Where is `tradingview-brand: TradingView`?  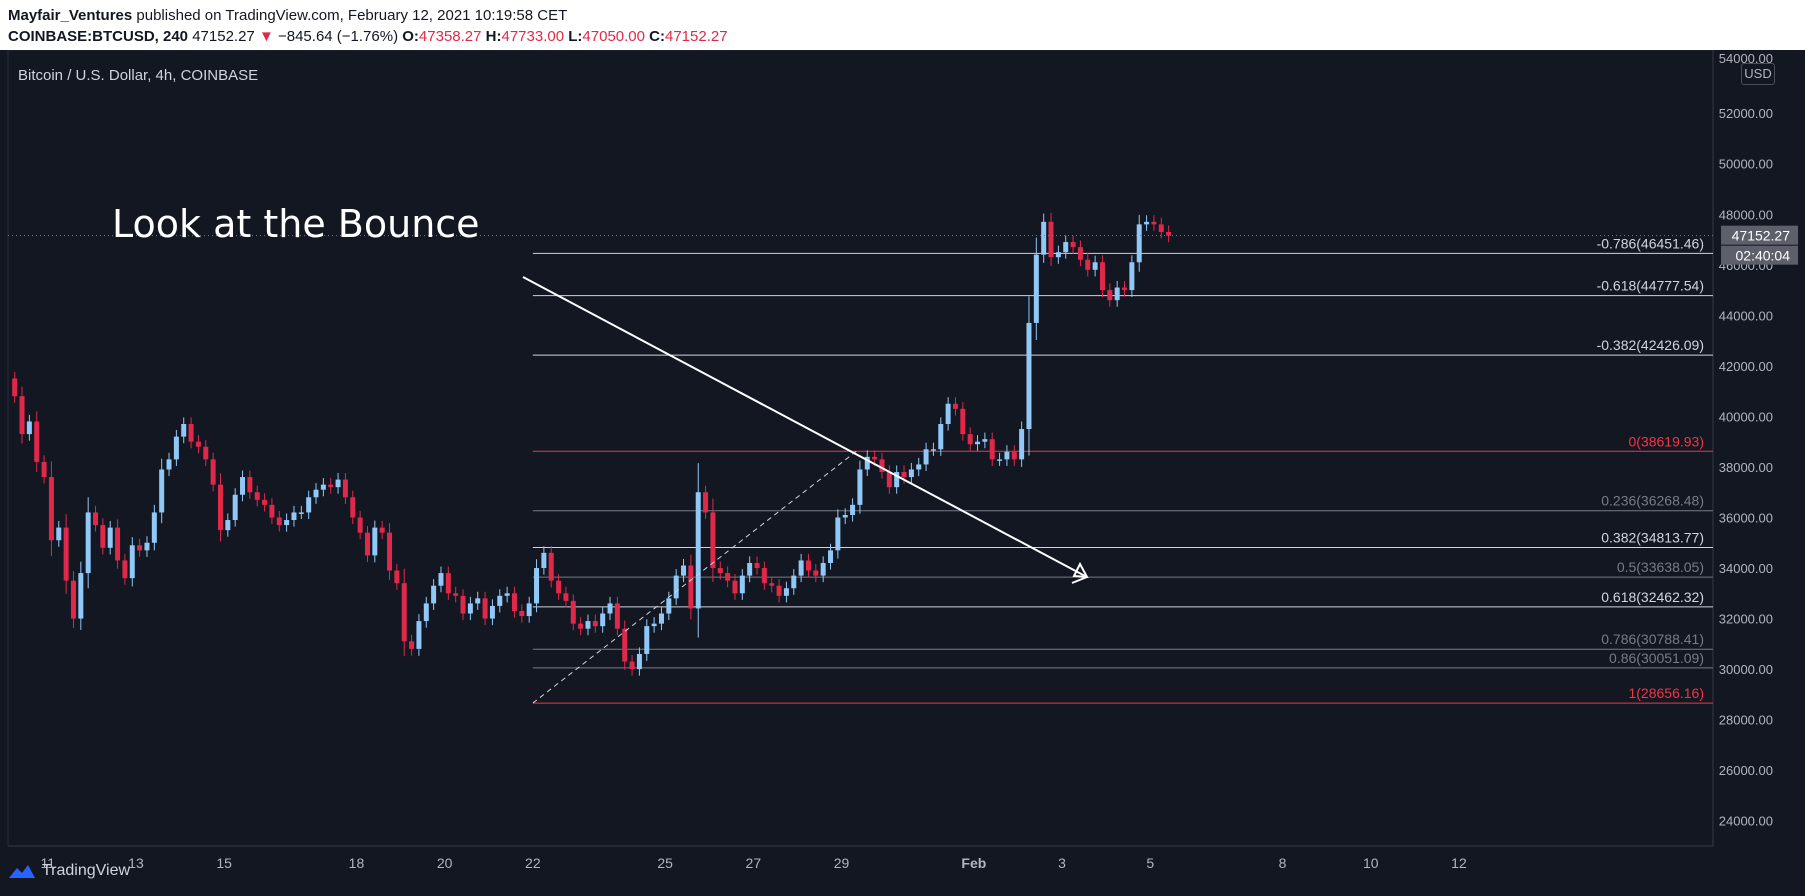
tradingview-brand: TradingView is located at coordinates (69, 871).